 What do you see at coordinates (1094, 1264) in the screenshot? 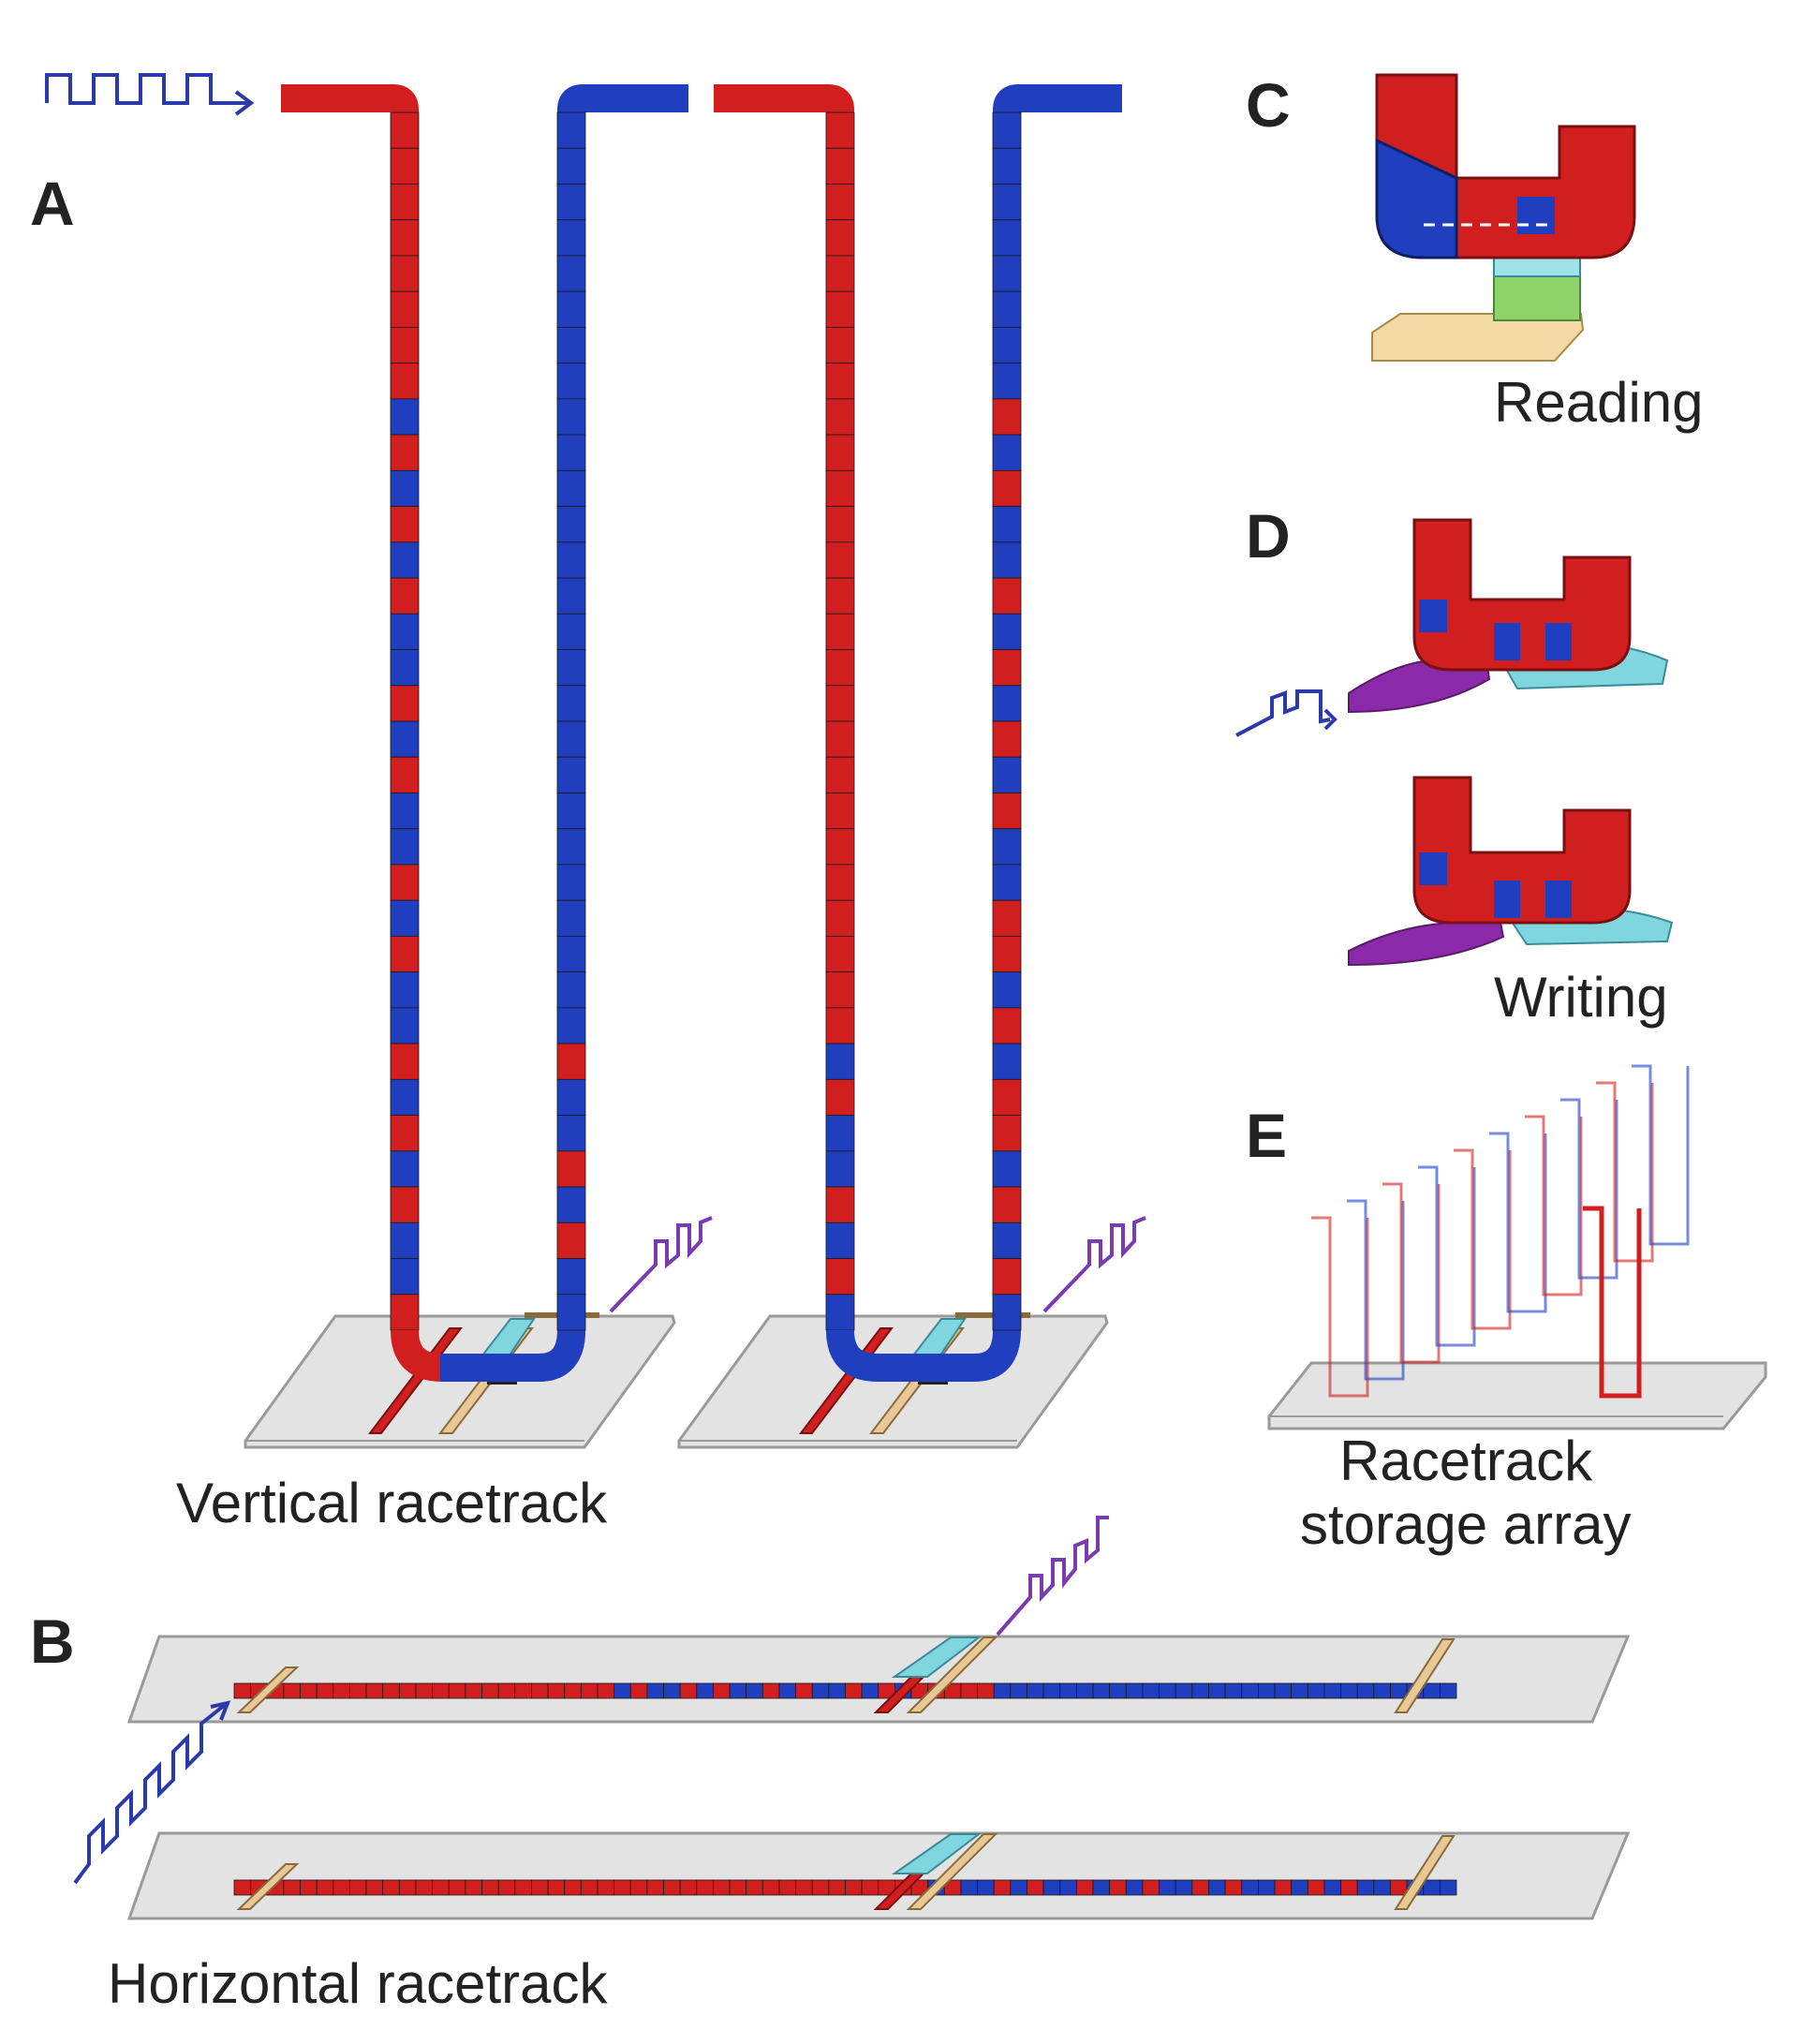
I see `read-pulse-2-icon` at bounding box center [1094, 1264].